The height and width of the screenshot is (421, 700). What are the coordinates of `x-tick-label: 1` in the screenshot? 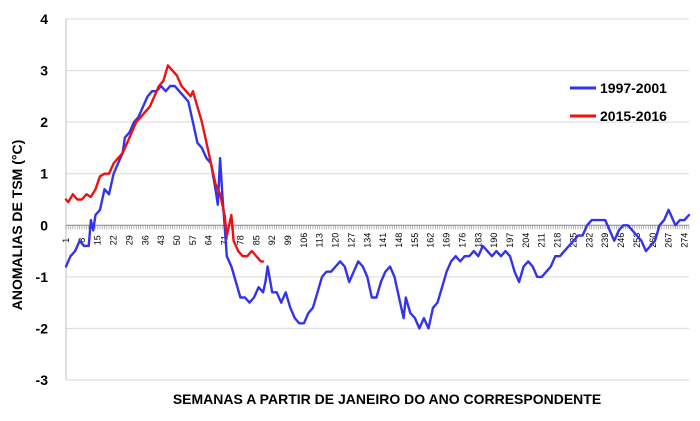 It's located at (66, 240).